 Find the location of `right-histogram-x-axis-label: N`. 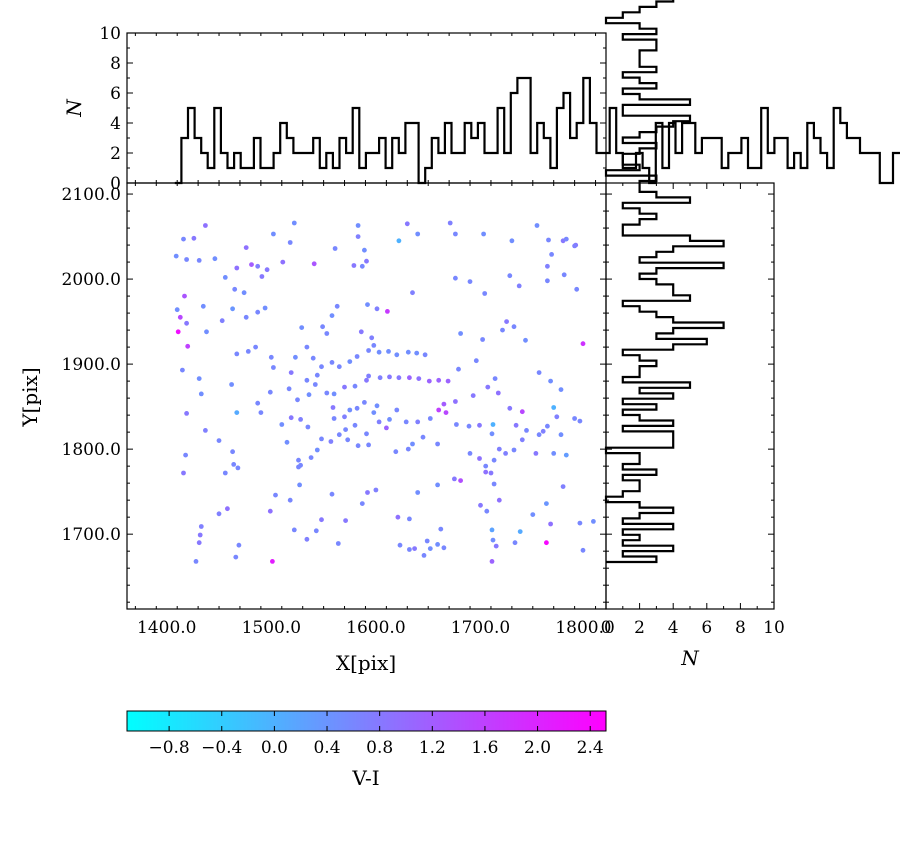

right-histogram-x-axis-label: N is located at coordinates (690, 658).